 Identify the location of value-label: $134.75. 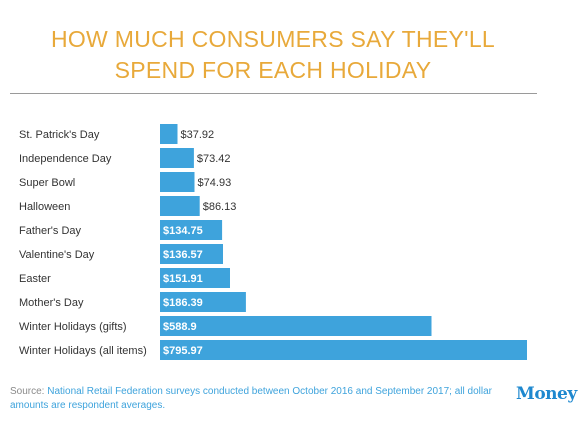
(183, 231).